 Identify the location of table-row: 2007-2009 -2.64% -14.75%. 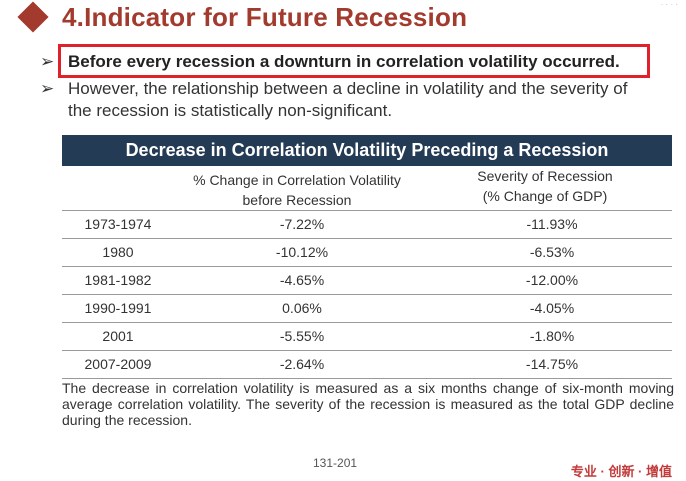
(367, 364).